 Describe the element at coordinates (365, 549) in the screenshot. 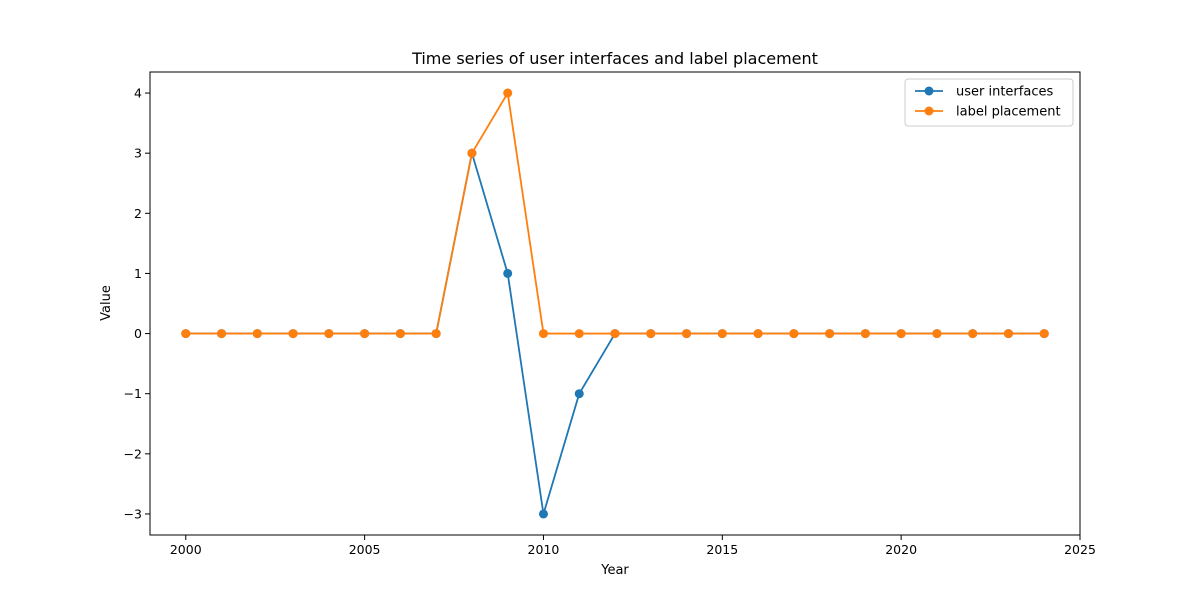

I see `x-tick-label: 2005` at that location.